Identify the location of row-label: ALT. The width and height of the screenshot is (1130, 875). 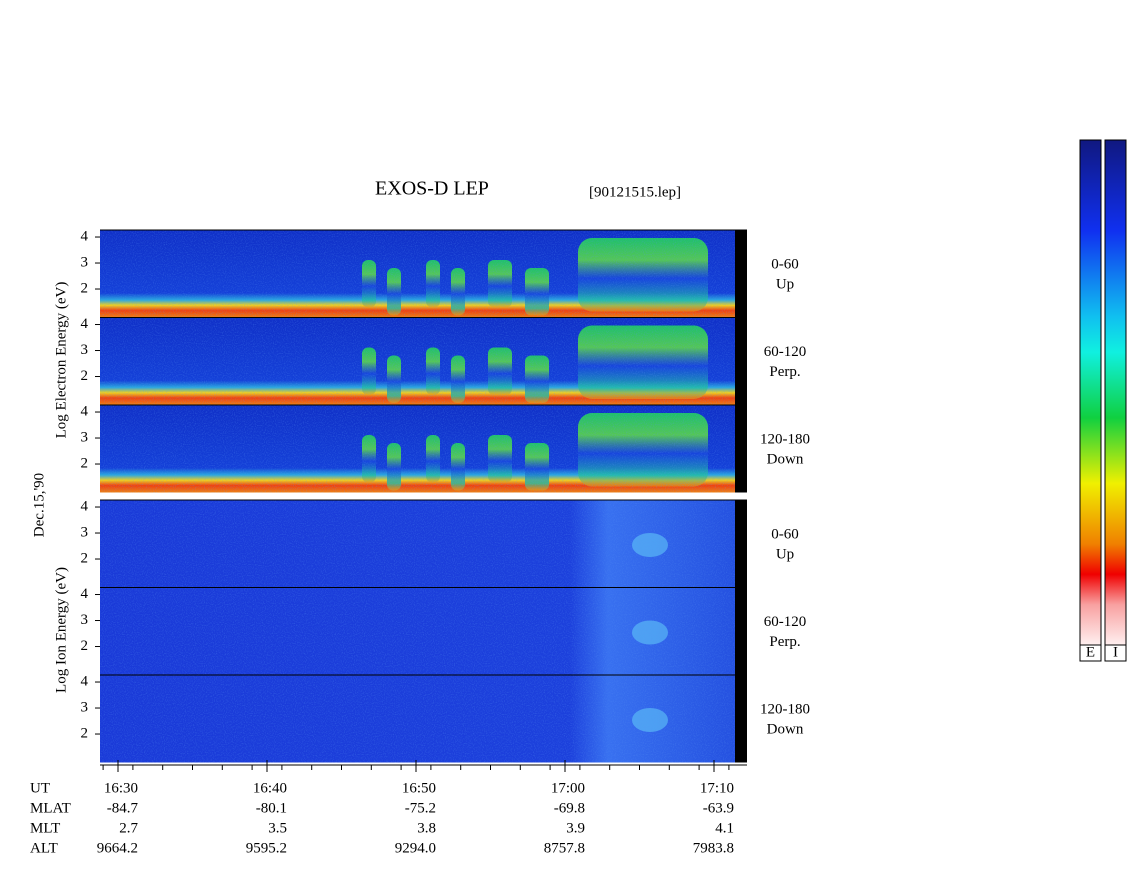
(44, 848).